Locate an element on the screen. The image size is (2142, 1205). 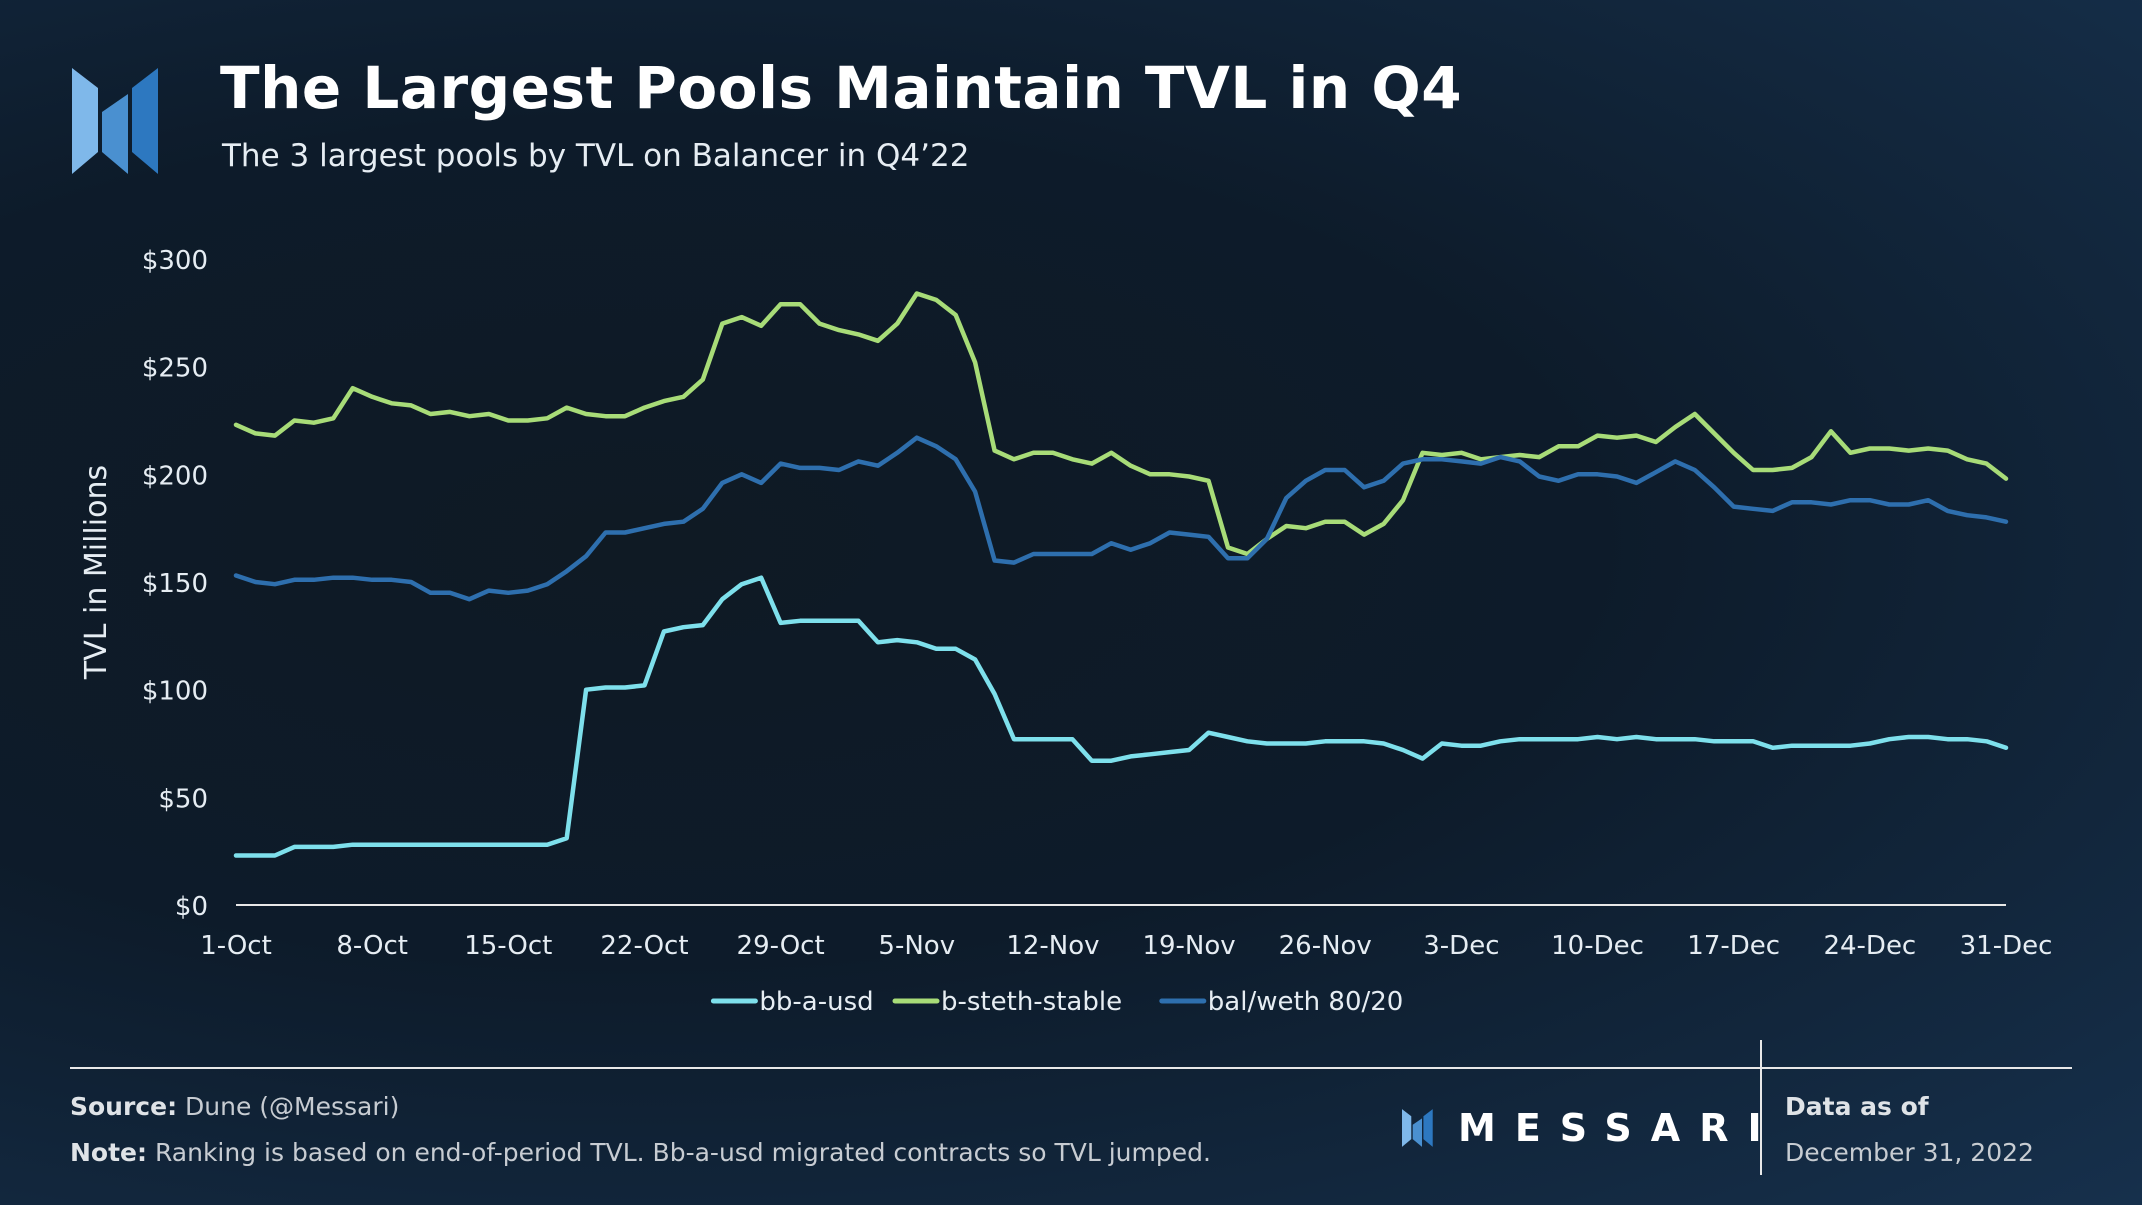
y-tick-label: $50 is located at coordinates (183, 799).